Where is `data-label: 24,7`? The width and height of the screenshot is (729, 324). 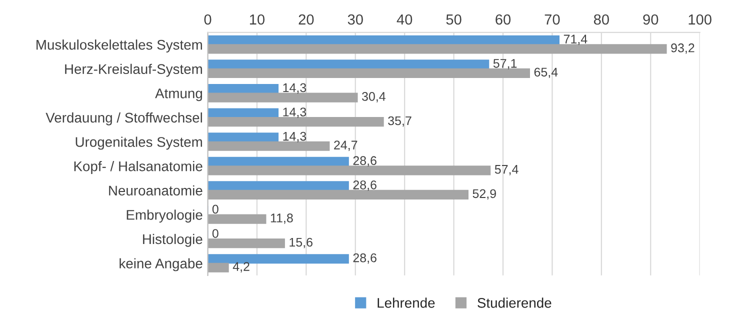 data-label: 24,7 is located at coordinates (346, 145).